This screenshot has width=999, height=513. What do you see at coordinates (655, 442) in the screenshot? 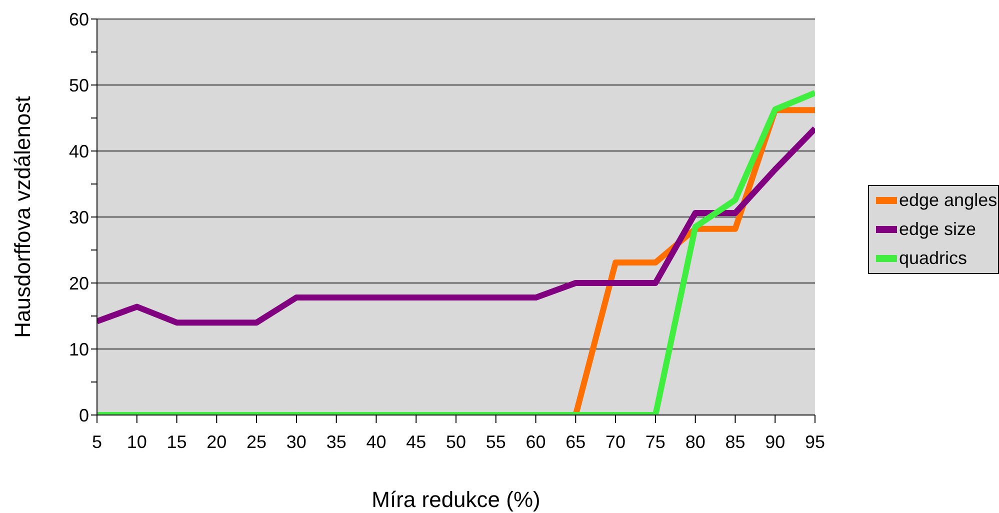
I see `x-tick-label: 75` at bounding box center [655, 442].